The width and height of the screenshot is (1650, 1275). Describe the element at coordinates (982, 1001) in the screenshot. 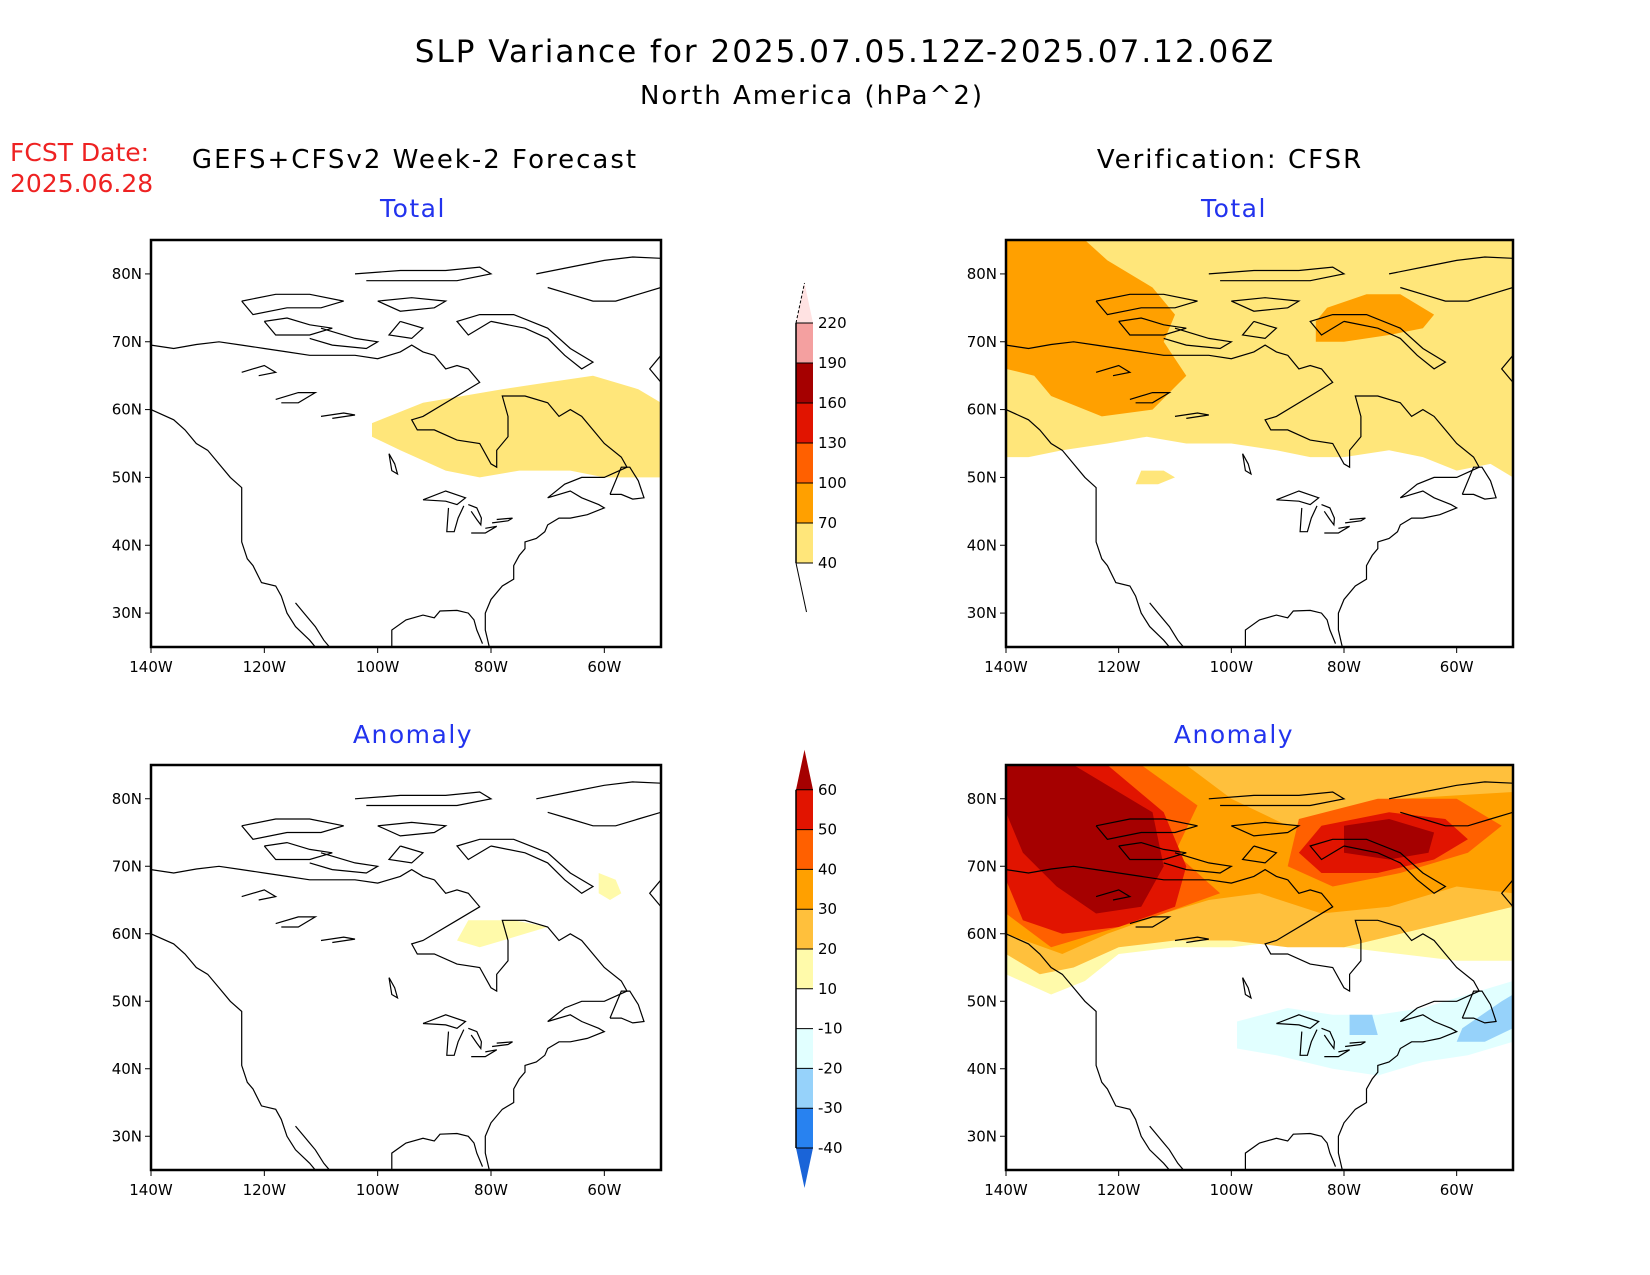

I see `y-tick-label: 50N` at that location.